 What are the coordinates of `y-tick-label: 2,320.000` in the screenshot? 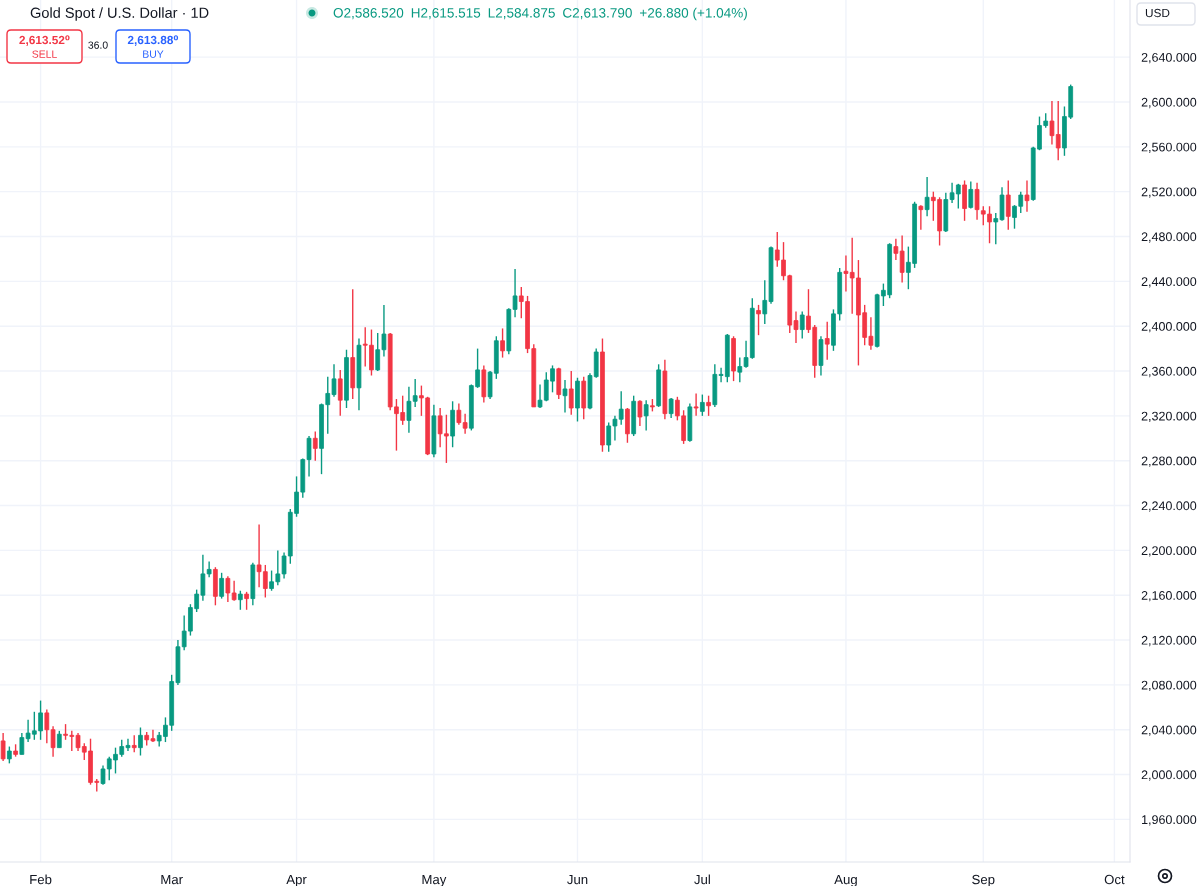 It's located at (1169, 416).